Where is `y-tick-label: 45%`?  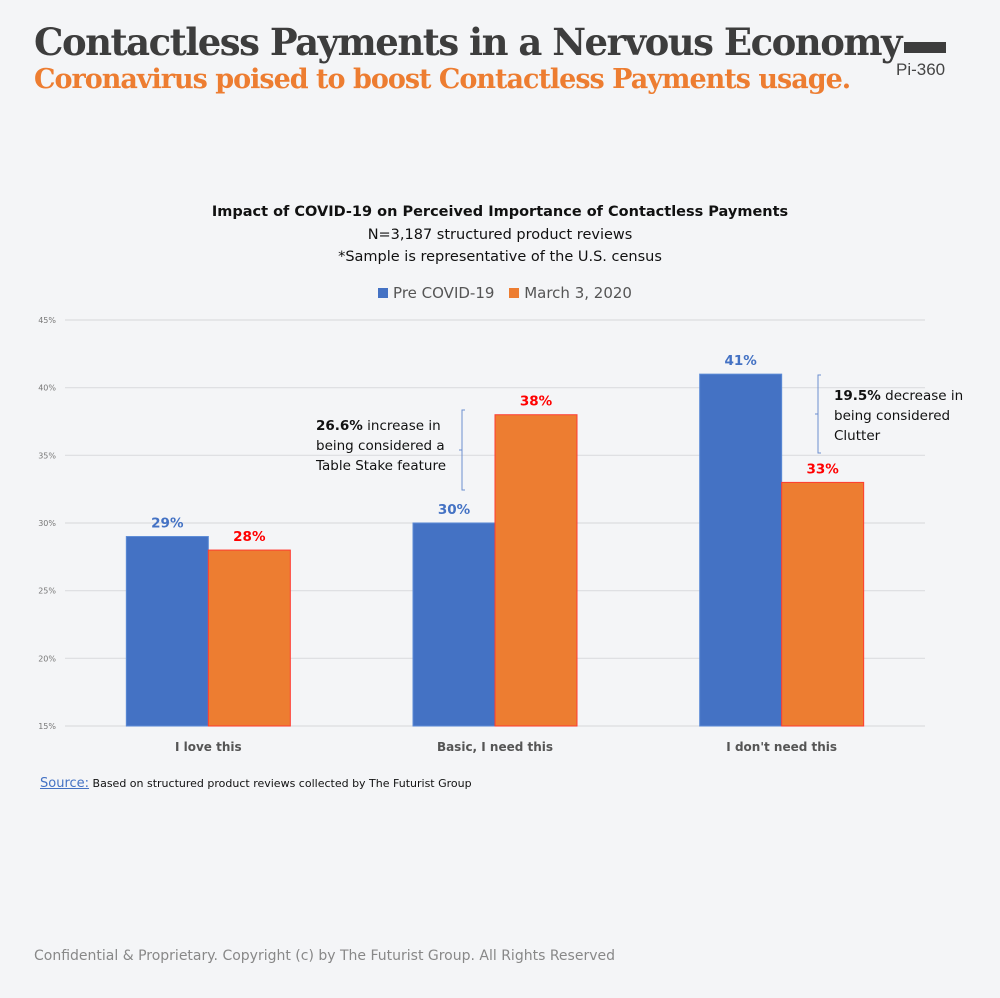 y-tick-label: 45% is located at coordinates (47, 320).